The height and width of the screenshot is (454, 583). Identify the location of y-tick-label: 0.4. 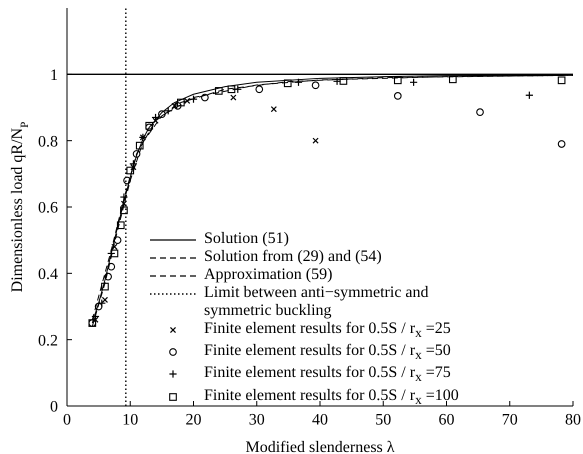
(48, 275).